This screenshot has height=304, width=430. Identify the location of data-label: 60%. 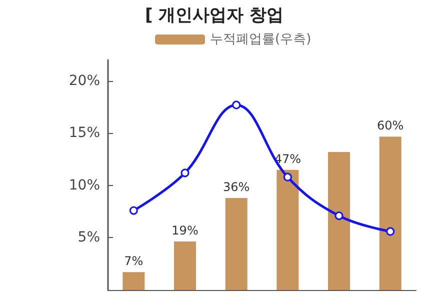
(390, 125).